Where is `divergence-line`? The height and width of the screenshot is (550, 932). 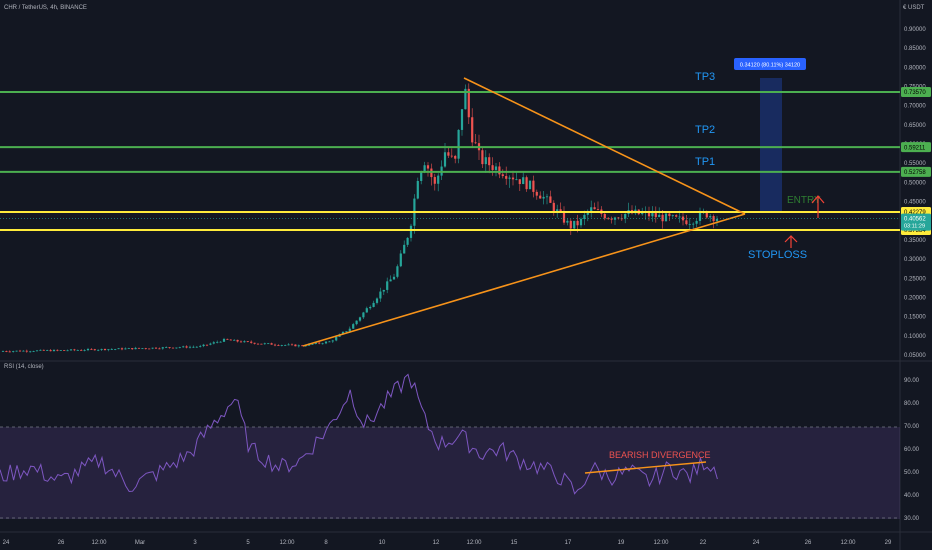
divergence-line is located at coordinates (645, 467).